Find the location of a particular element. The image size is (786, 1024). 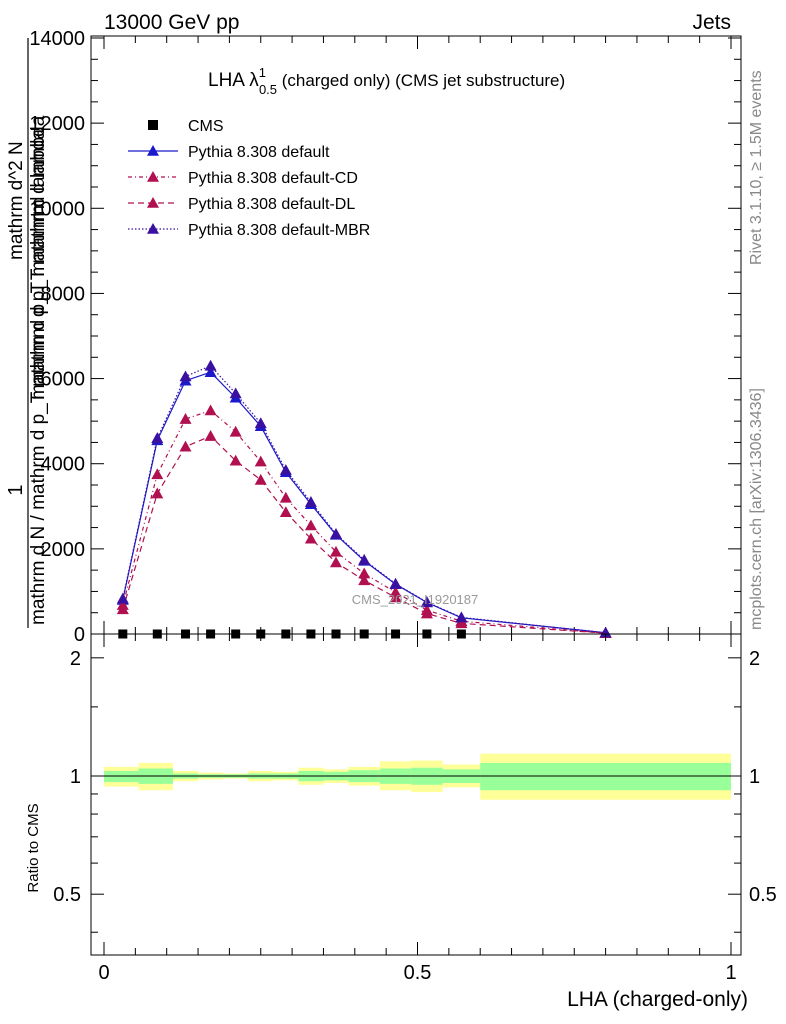

y-tick-label: 12000 is located at coordinates (57, 124).